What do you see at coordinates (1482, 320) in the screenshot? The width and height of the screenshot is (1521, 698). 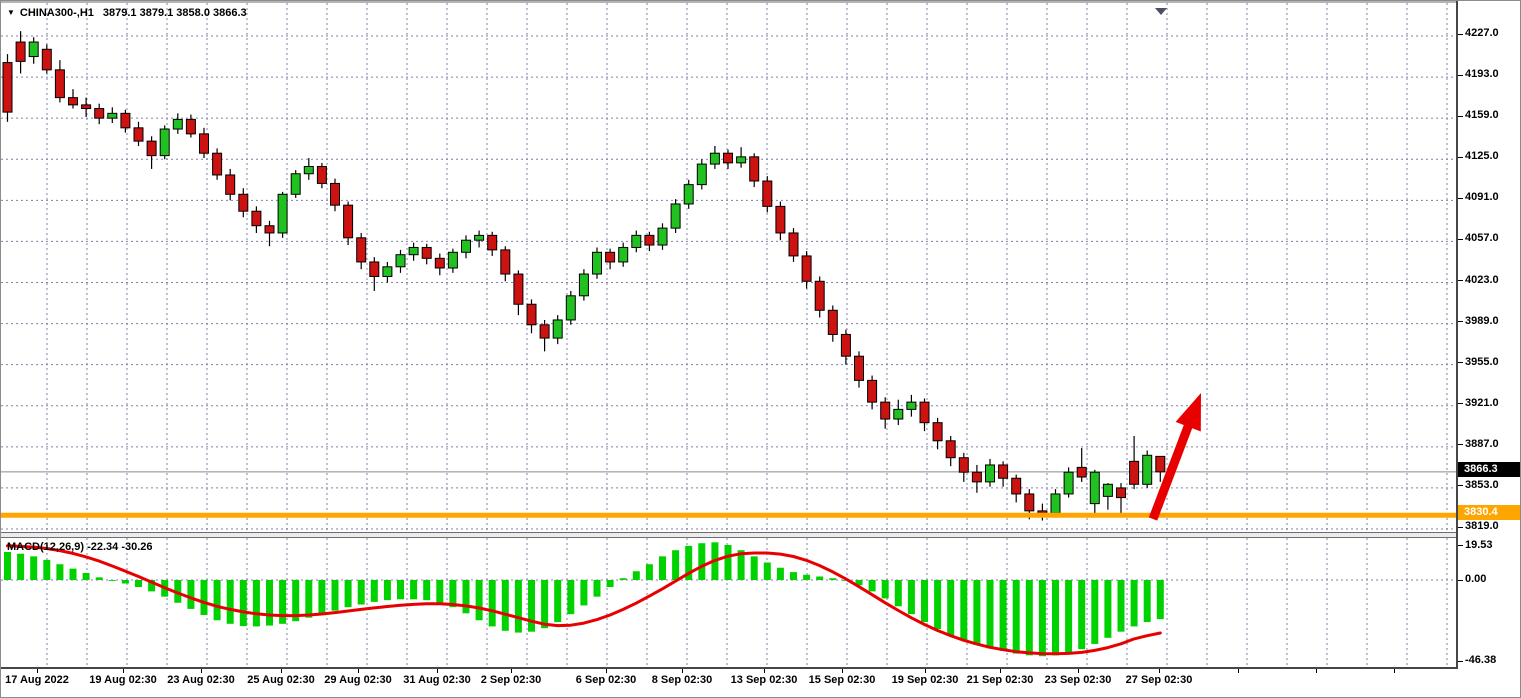 I see `price-axis-label: 3989.0` at bounding box center [1482, 320].